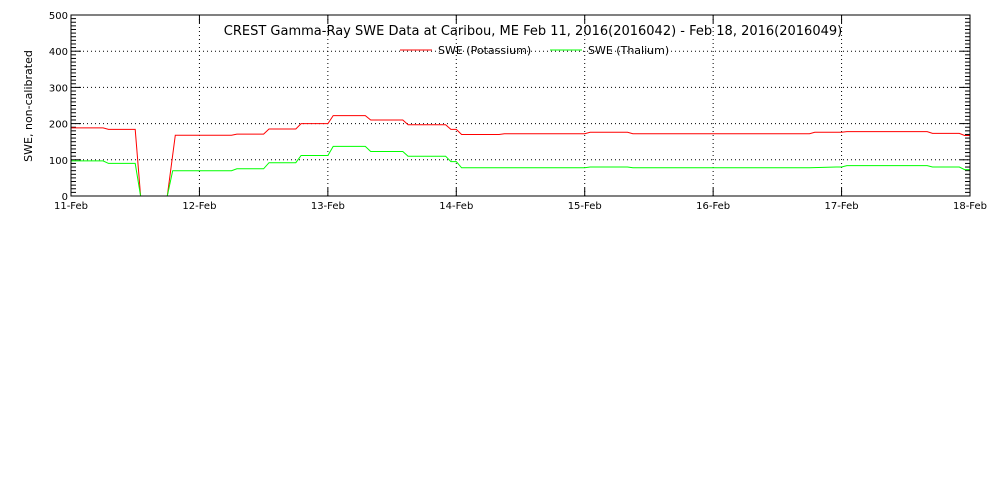 This screenshot has width=1000, height=500. I want to click on series-line-potassium, so click(520, 156).